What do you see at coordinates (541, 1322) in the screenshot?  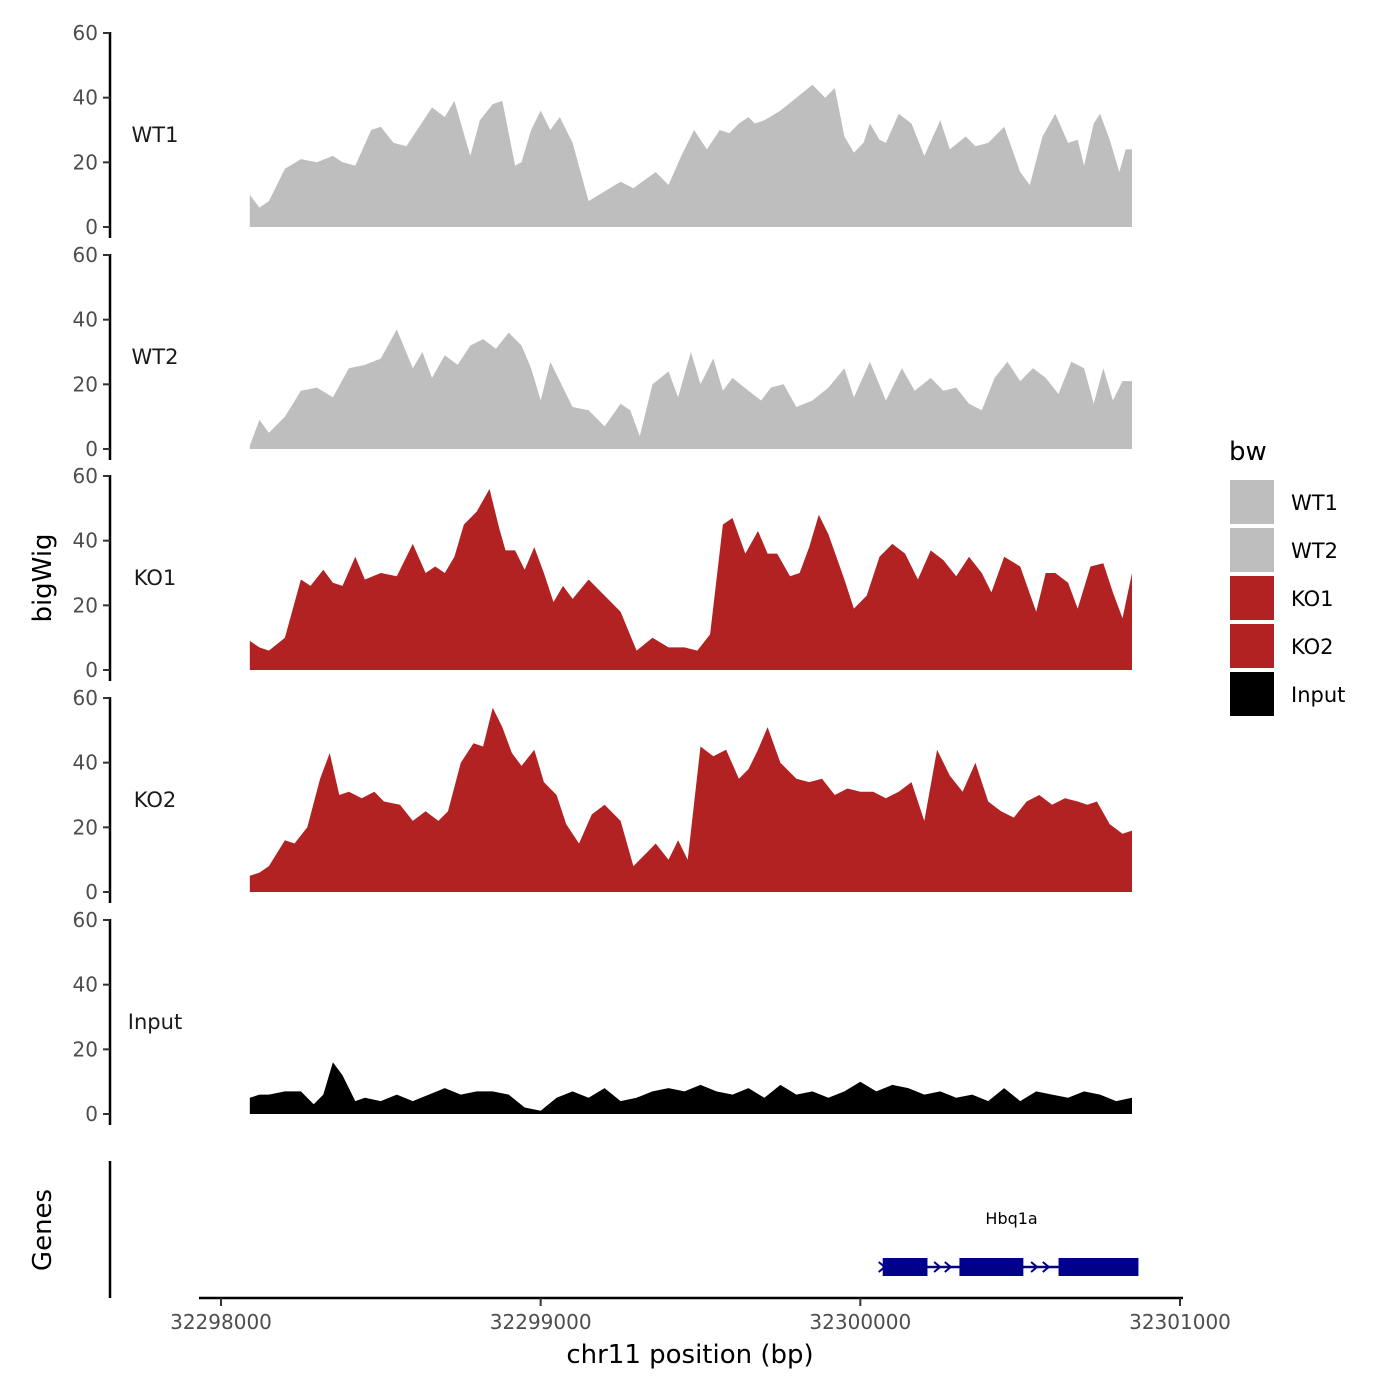 I see `x-tick-label: 32299000` at bounding box center [541, 1322].